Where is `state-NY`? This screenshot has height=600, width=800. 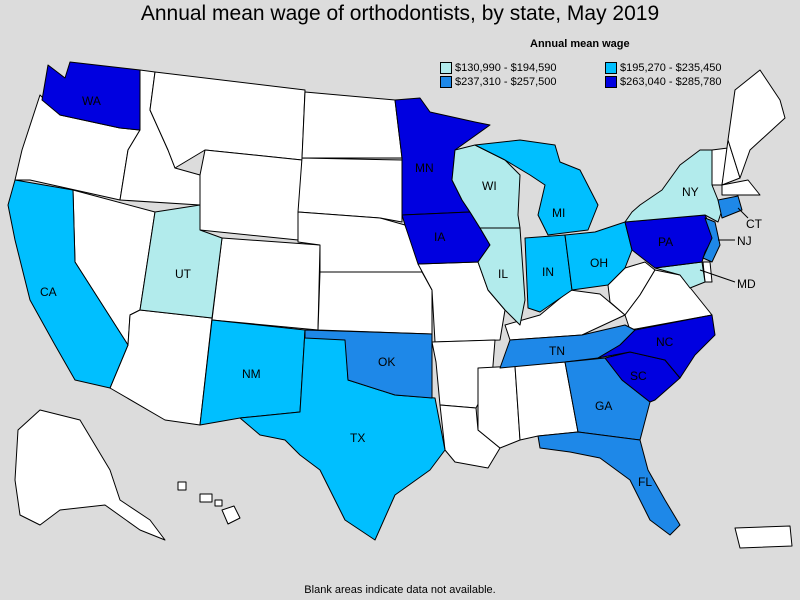
state-NY is located at coordinates (673, 186).